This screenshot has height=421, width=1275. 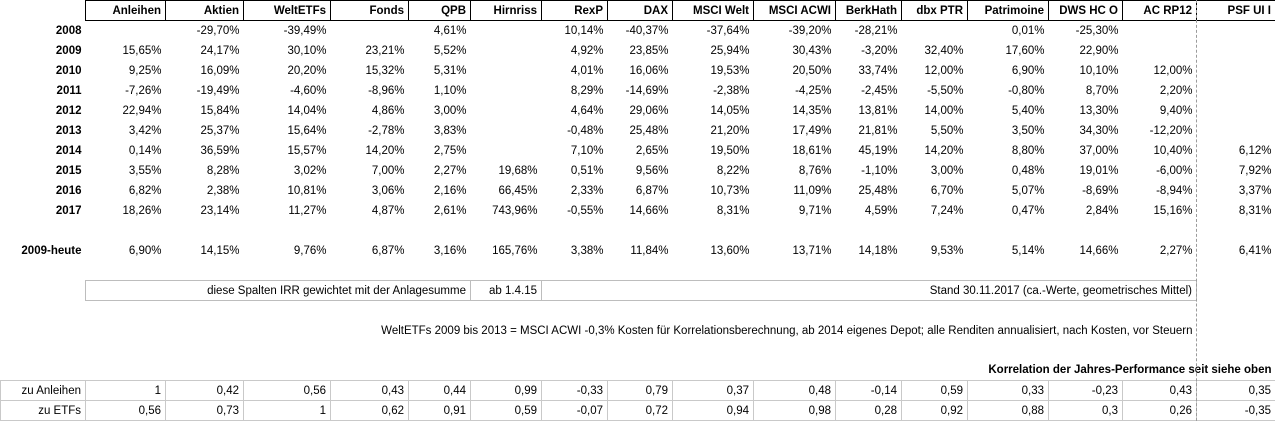 I want to click on cell: 3,02%, so click(x=310, y=170).